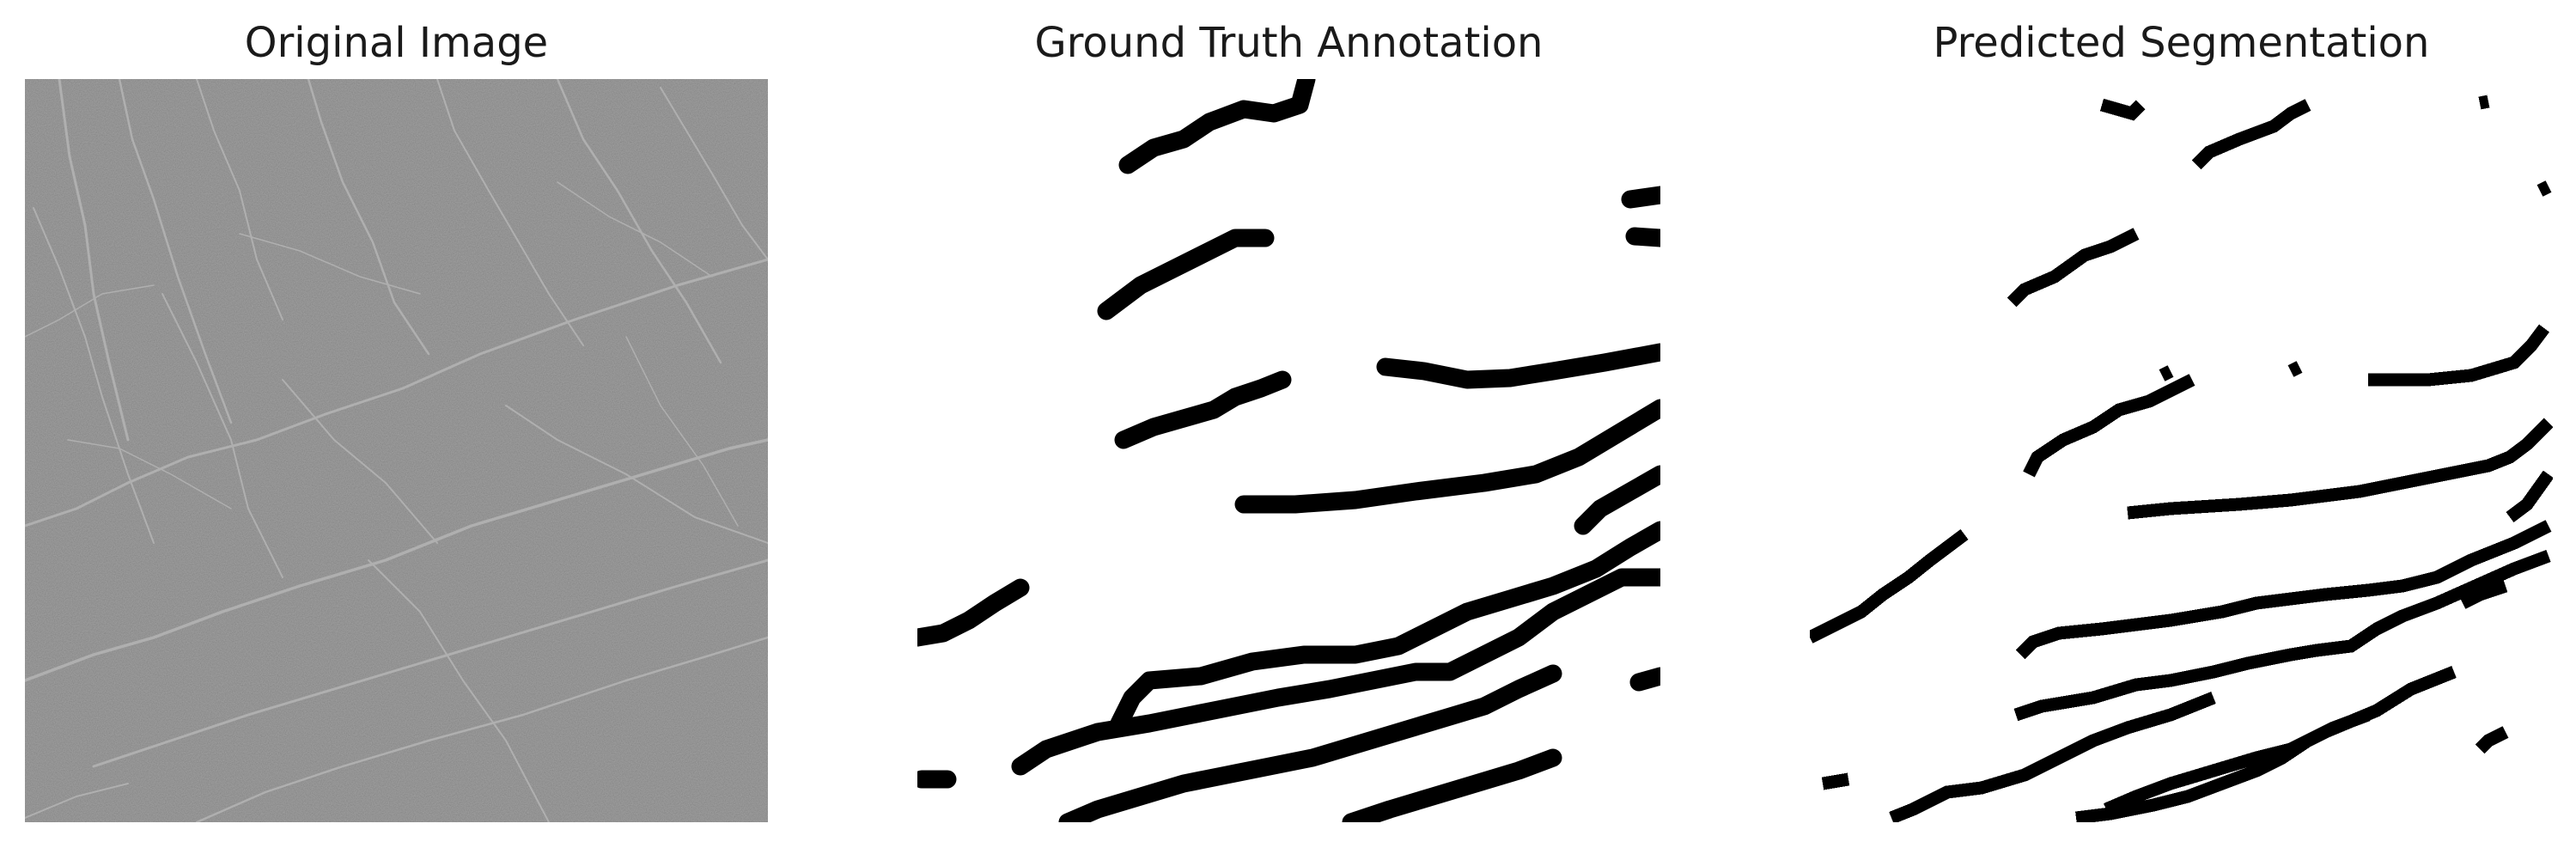 This screenshot has width=2576, height=848. I want to click on title-original-image: Original Image, so click(396, 43).